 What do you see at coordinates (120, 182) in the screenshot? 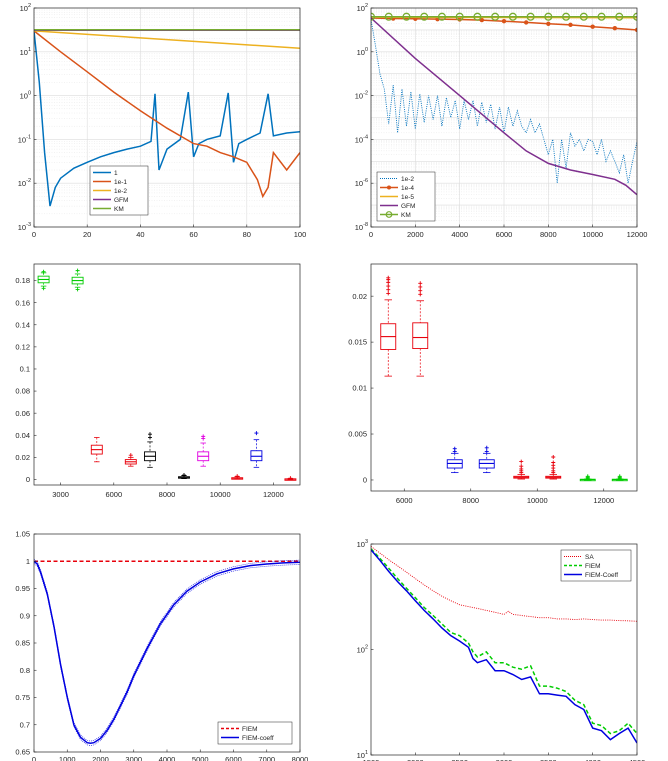
I see `legend-label: 1e-1` at bounding box center [120, 182].